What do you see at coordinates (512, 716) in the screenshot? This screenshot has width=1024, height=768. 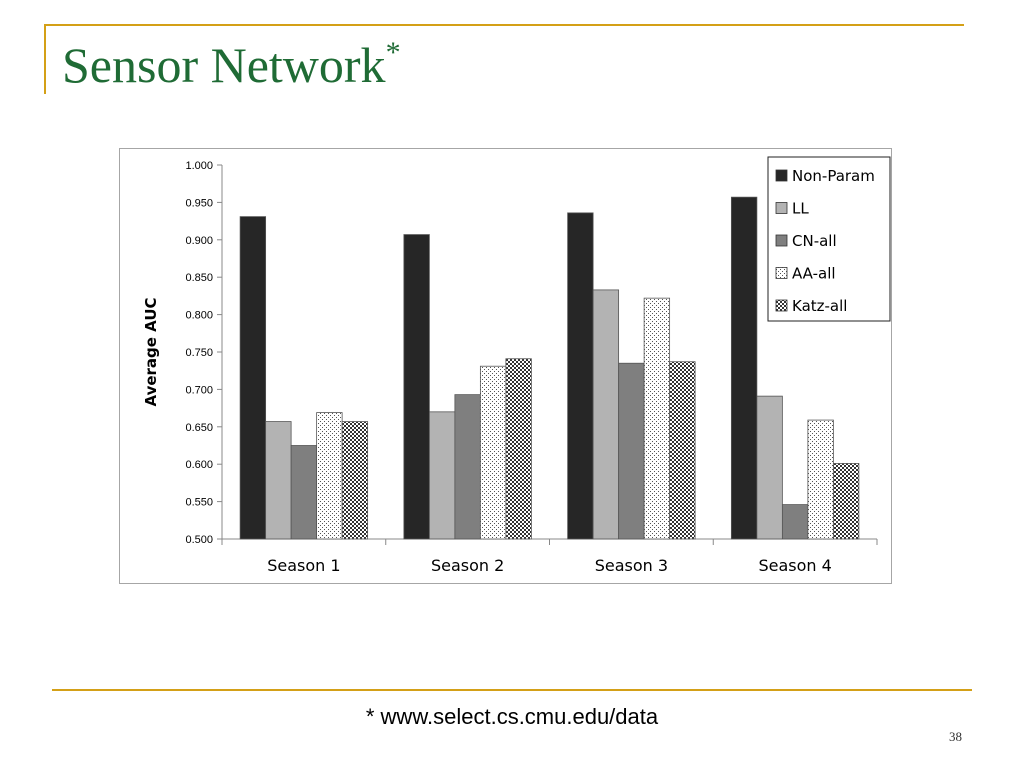 I see `footnote: * www.select.cs.cmu.edu/data` at bounding box center [512, 716].